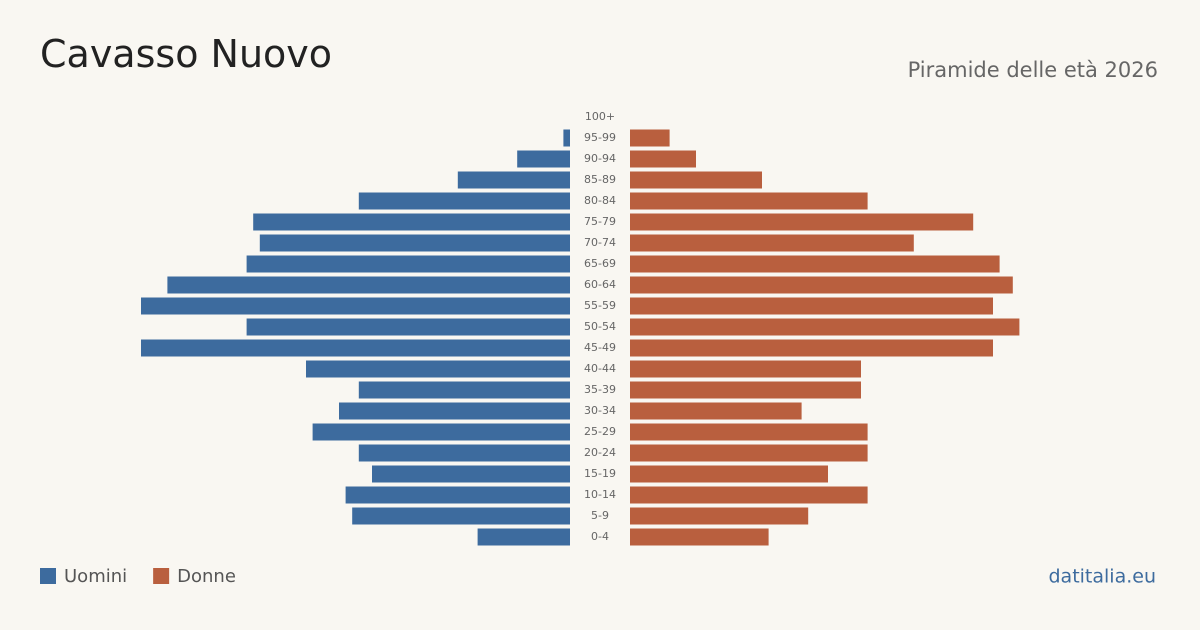 The width and height of the screenshot is (1200, 630). What do you see at coordinates (600, 263) in the screenshot?
I see `age-label: 65-69` at bounding box center [600, 263].